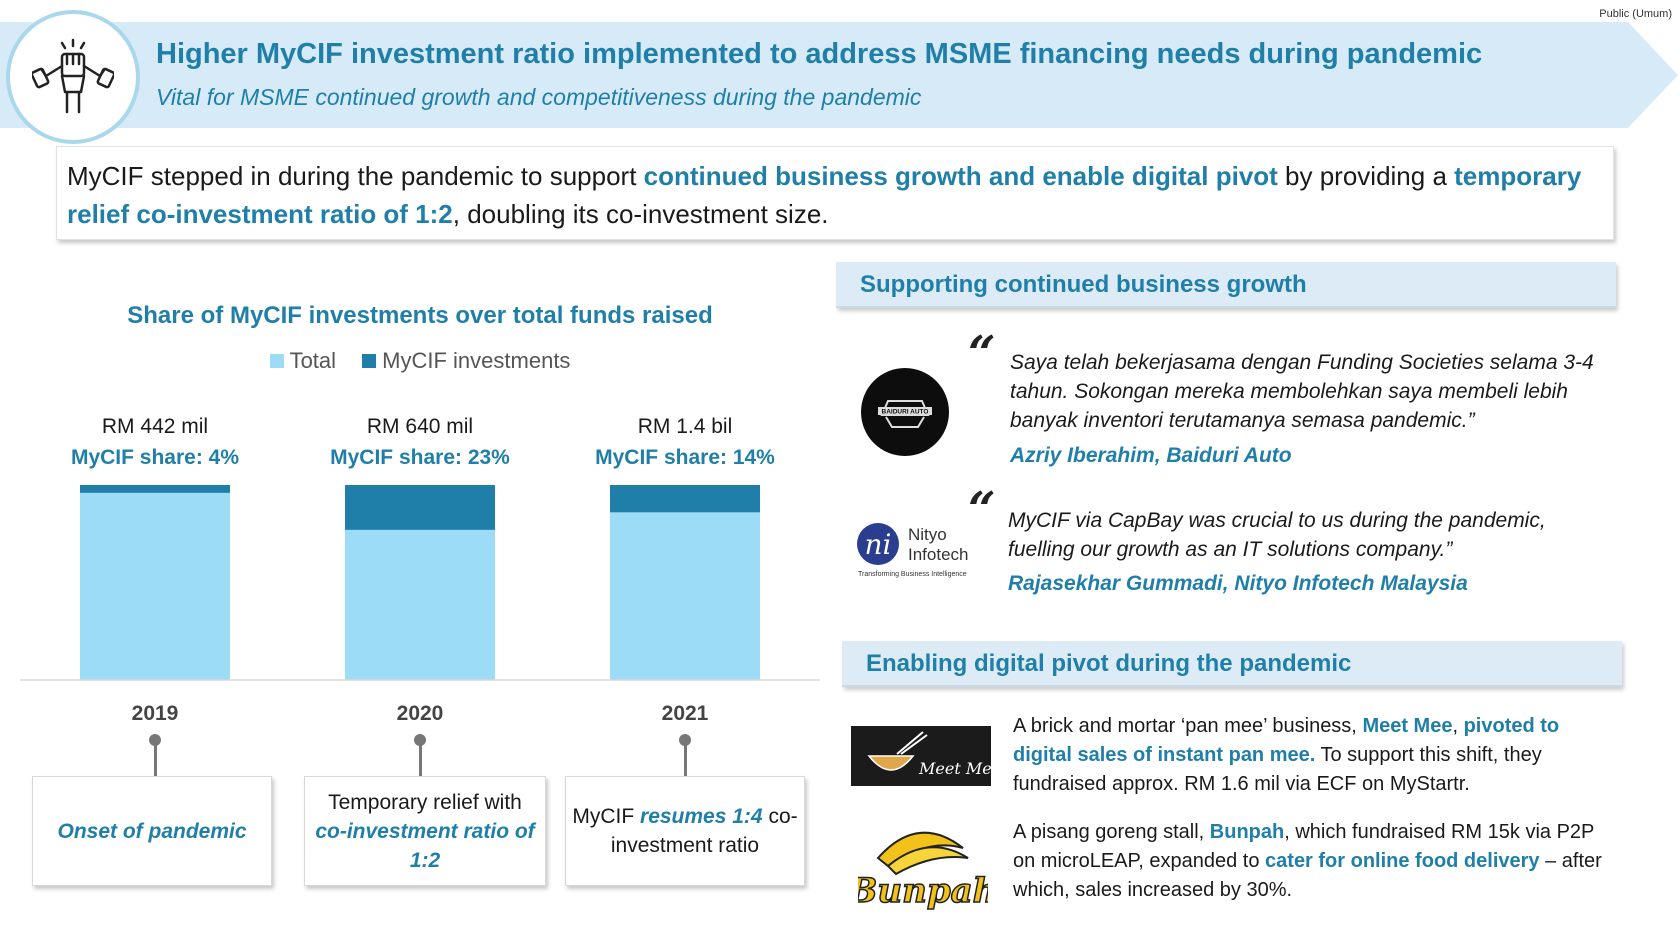 This screenshot has width=1680, height=945. Describe the element at coordinates (73, 77) in the screenshot. I see `raised-fist-icon` at that location.